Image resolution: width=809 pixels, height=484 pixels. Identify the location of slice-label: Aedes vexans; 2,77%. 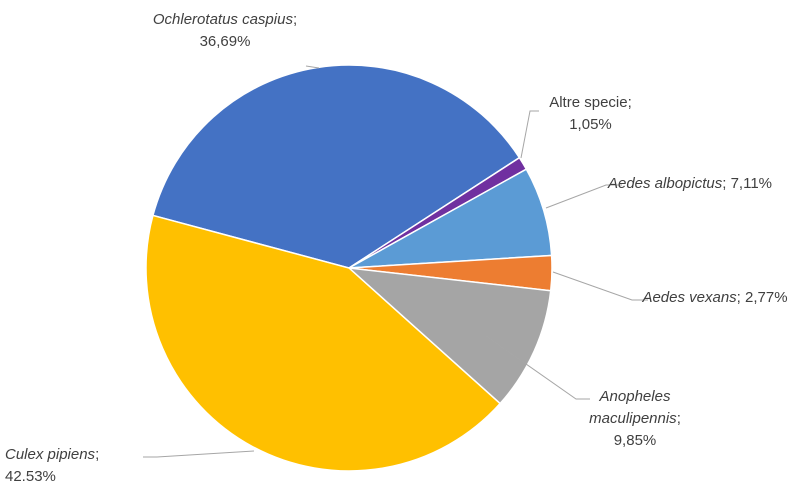
(715, 298).